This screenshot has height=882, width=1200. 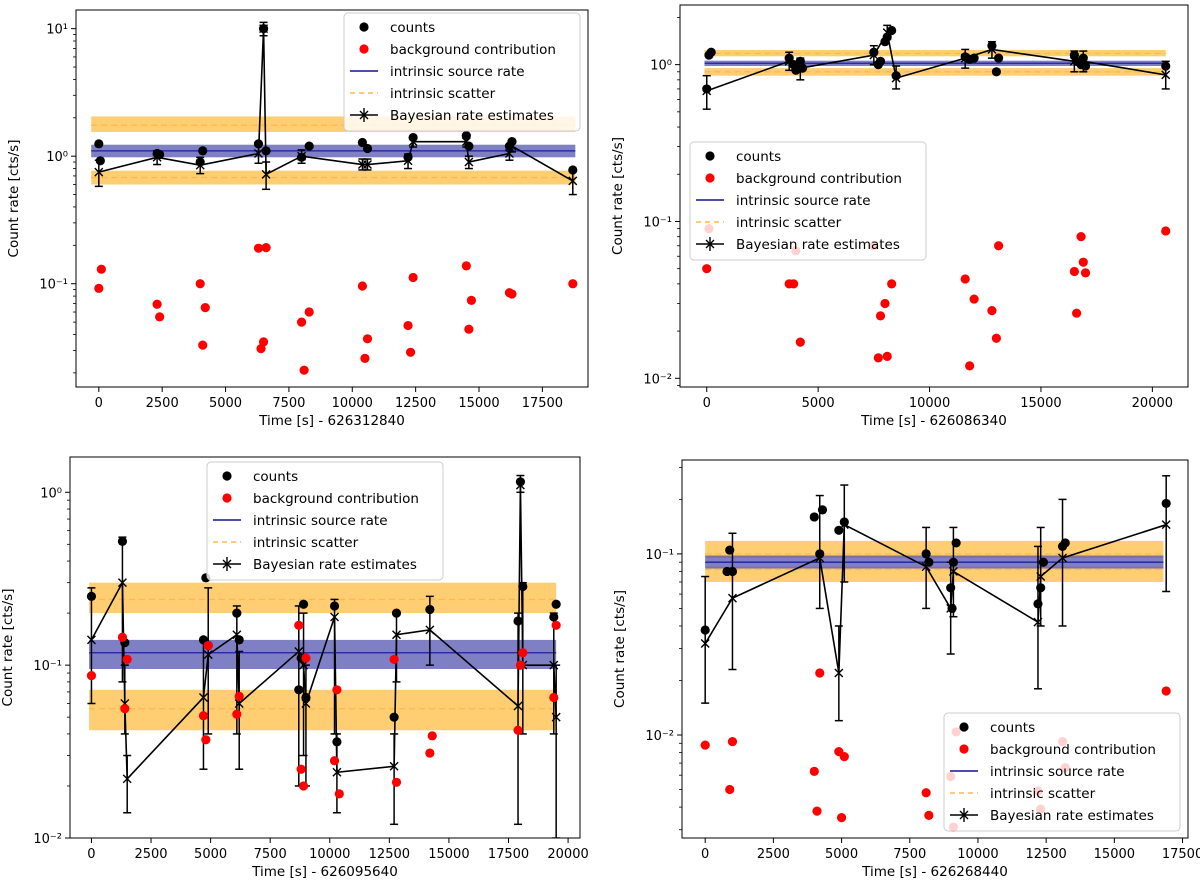 I want to click on legend-label: Bayesian rate estimates, so click(x=1072, y=816).